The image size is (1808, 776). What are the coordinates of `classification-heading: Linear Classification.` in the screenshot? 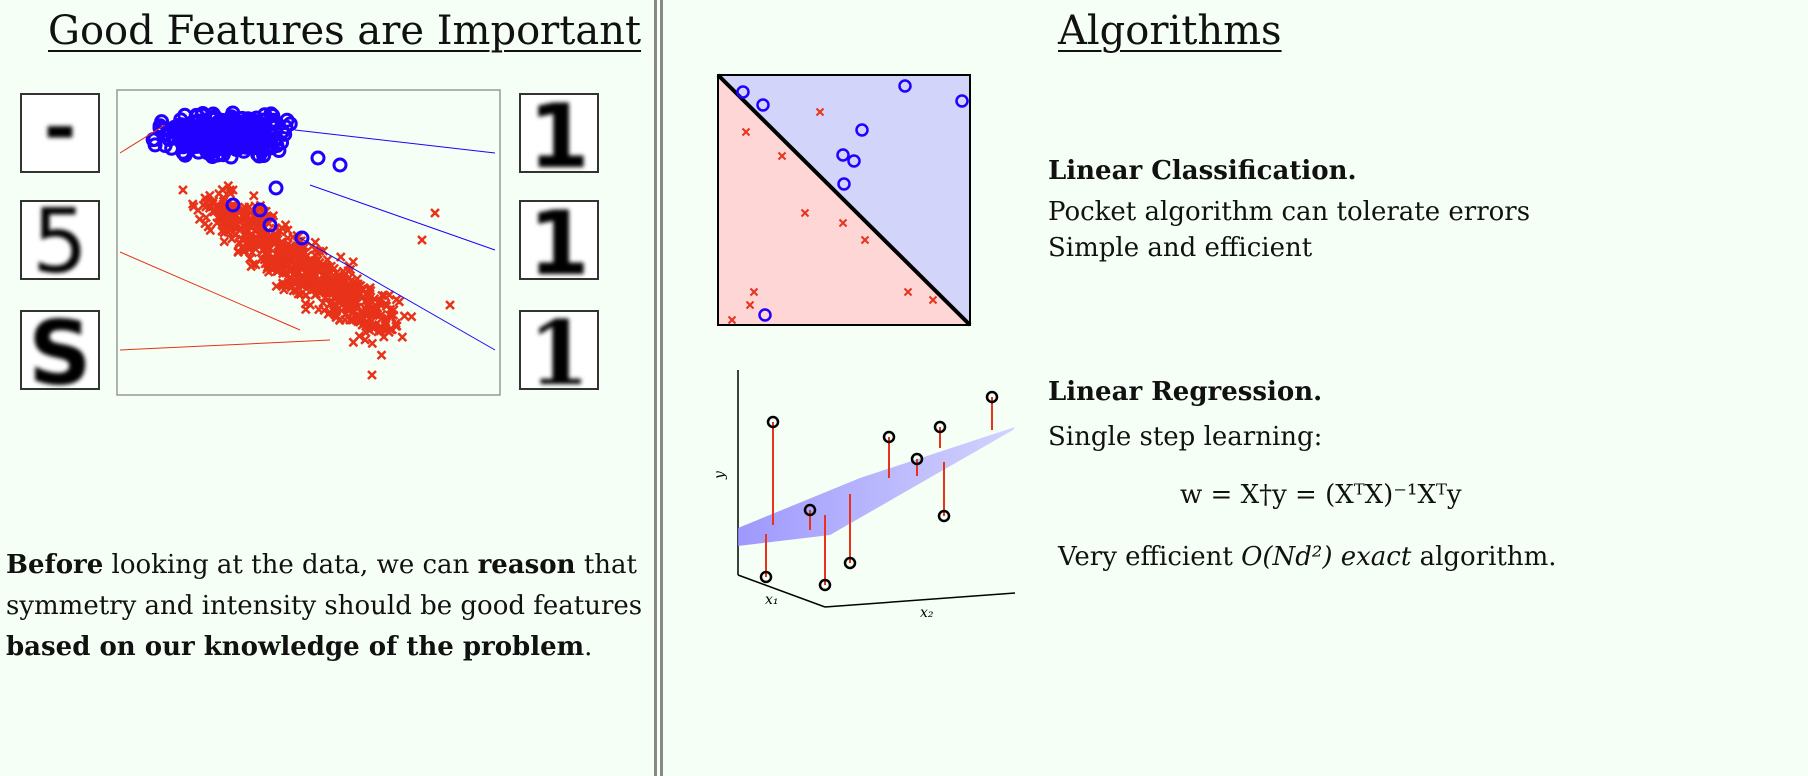 It's located at (1202, 171).